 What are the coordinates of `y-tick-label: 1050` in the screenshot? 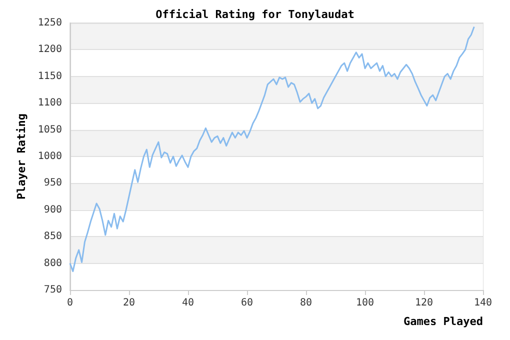 It's located at (50, 130).